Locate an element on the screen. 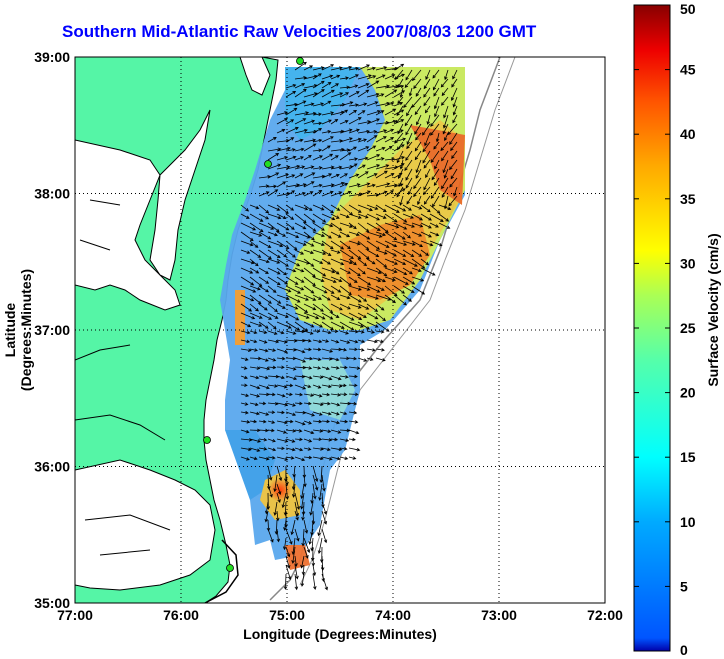  lat-tick: 36:00 is located at coordinates (52, 467).